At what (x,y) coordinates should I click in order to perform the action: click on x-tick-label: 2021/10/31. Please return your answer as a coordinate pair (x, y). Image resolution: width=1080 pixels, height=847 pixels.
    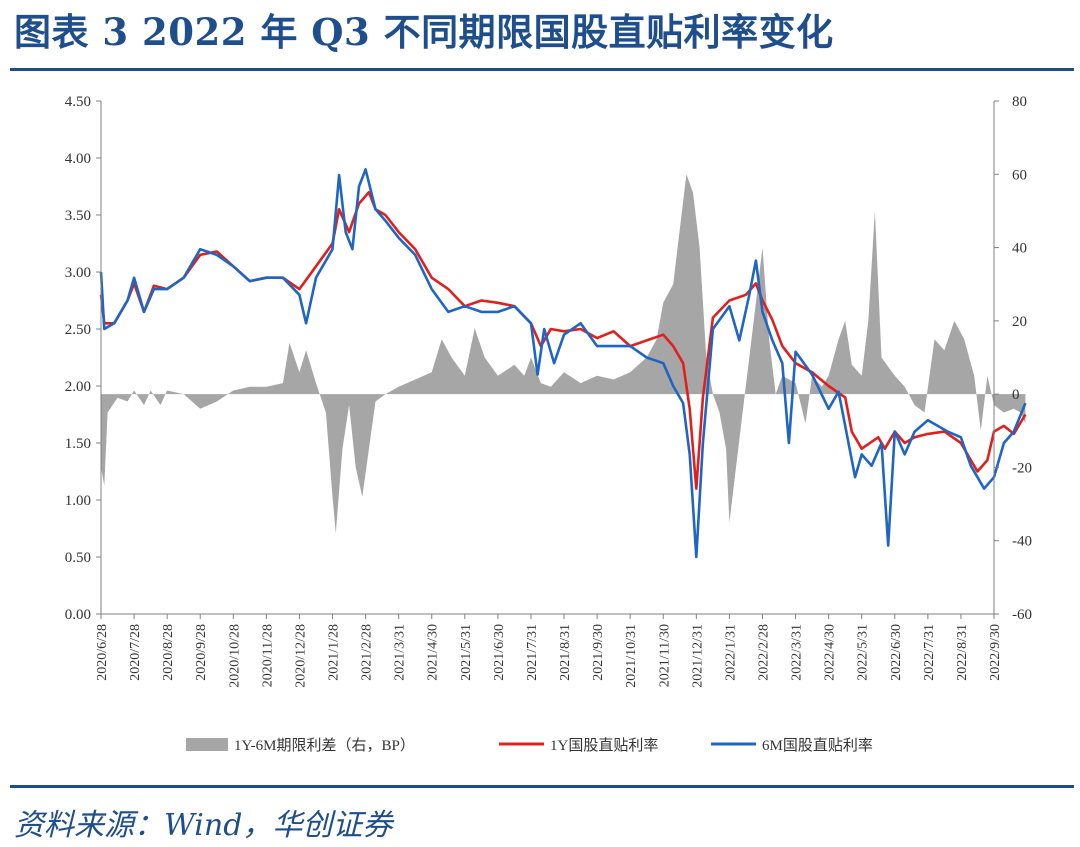
    Looking at the image, I should click on (631, 656).